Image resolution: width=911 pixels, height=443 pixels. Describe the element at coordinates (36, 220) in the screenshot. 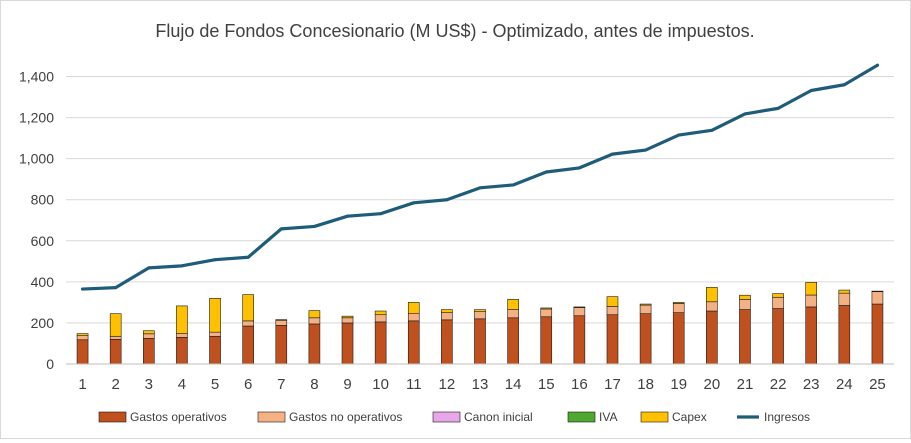

I see `y-axis: 0 200 400 600 800 1,000 1,200 1,400` at that location.